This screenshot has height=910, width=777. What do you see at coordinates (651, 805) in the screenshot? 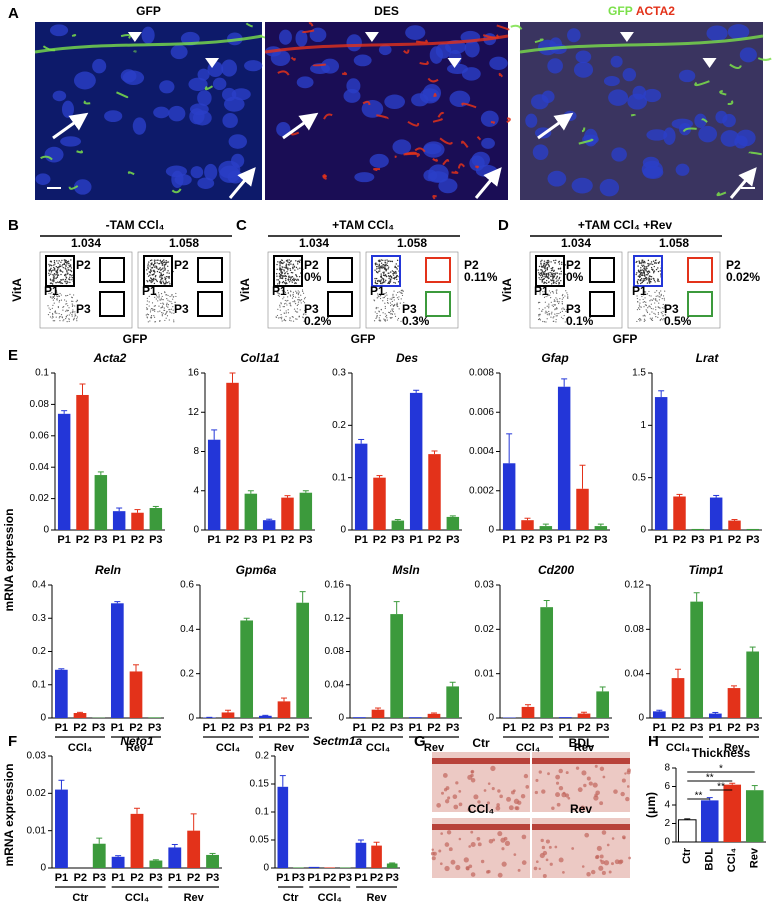
I see `y-label: (μm)` at bounding box center [651, 805].